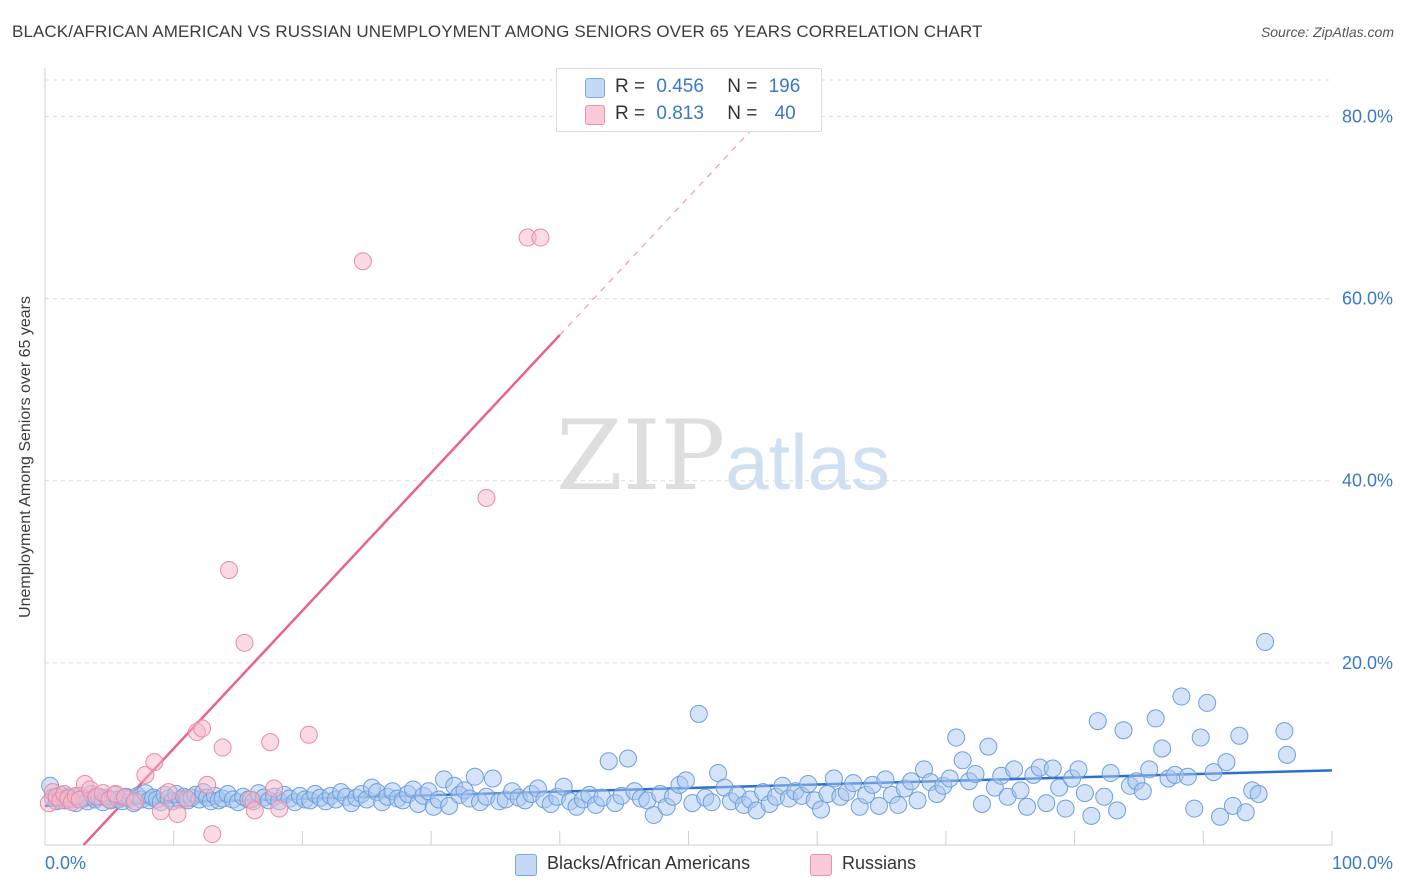 Image resolution: width=1406 pixels, height=892 pixels. What do you see at coordinates (526, 865) in the screenshot?
I see `bottom-legend-swatch-blacks` at bounding box center [526, 865].